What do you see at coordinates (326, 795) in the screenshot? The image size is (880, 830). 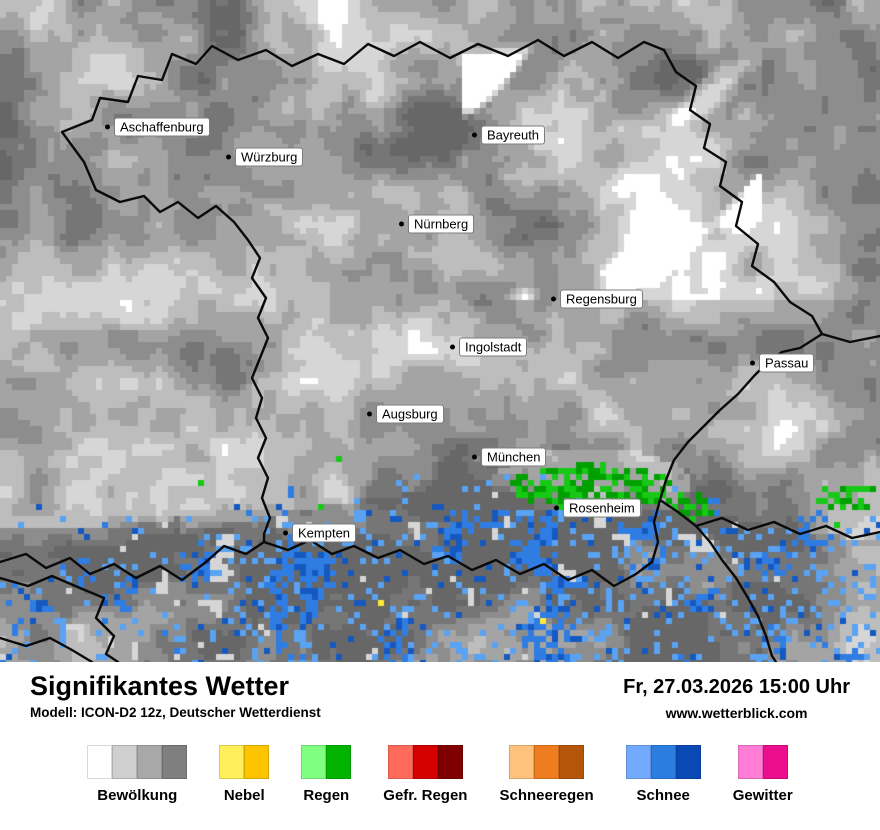 I see `legend-label: Regen` at bounding box center [326, 795].